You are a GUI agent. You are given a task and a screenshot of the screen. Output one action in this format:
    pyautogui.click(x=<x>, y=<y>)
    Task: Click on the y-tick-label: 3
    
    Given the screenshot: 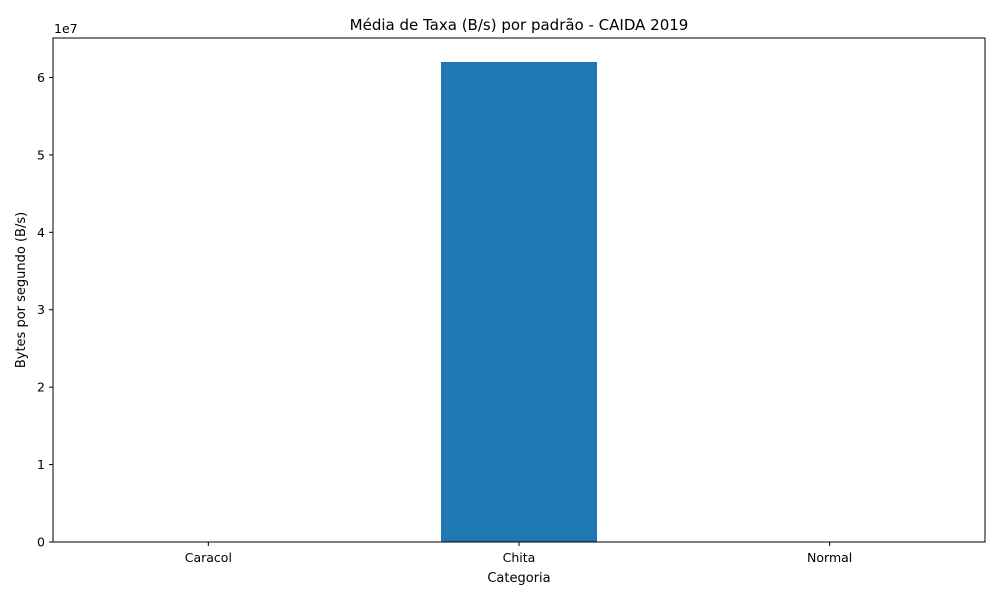 What is the action you would take?
    pyautogui.click(x=41, y=309)
    